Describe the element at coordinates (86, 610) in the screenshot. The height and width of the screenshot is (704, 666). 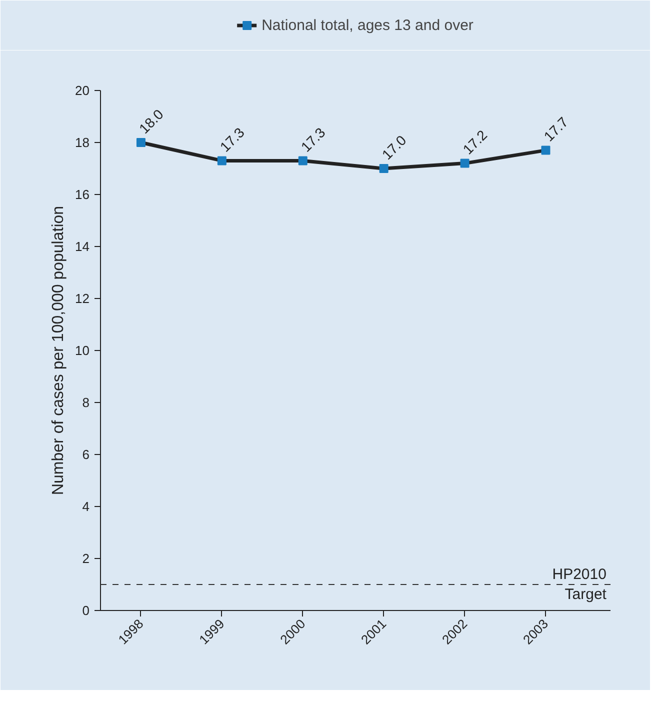
I see `y-tick-label: 0` at that location.